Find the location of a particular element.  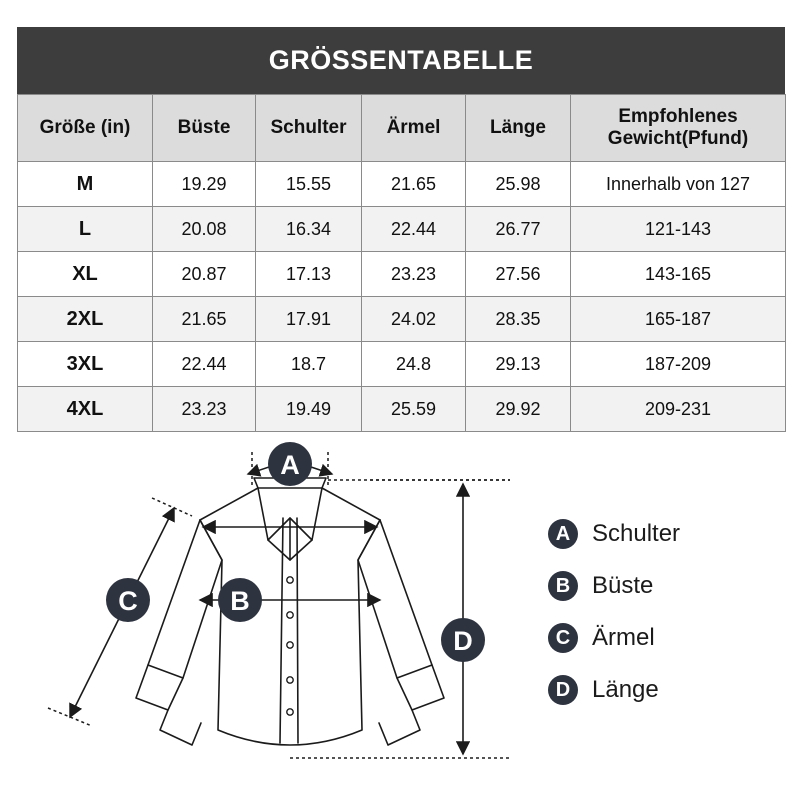

column-header-bust: Büste is located at coordinates (204, 128).